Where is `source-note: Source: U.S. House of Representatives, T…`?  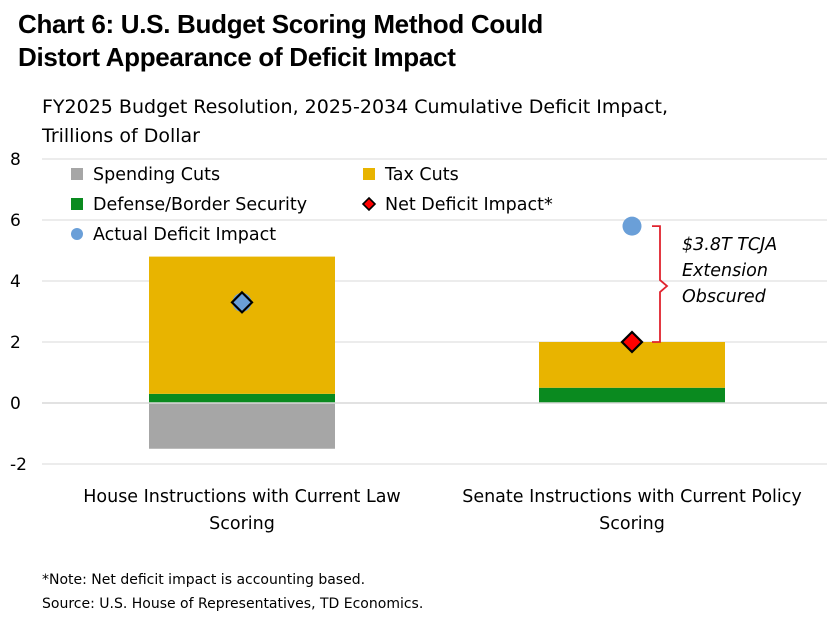 source-note: Source: U.S. House of Representatives, T… is located at coordinates (233, 604).